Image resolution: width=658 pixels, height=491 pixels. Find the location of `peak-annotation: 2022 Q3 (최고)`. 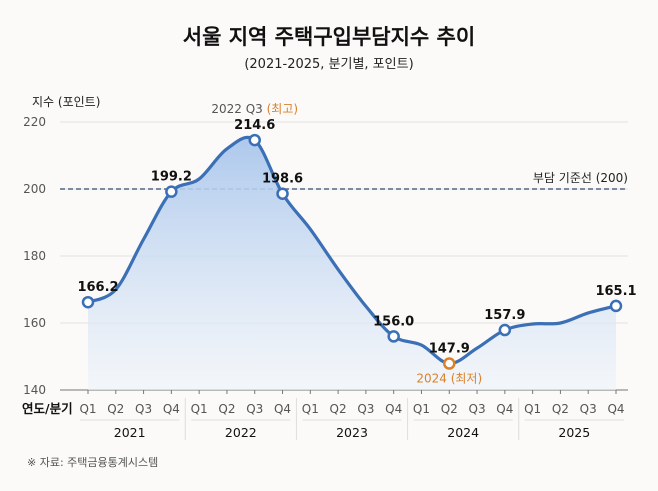

peak-annotation: 2022 Q3 (최고) is located at coordinates (254, 109).